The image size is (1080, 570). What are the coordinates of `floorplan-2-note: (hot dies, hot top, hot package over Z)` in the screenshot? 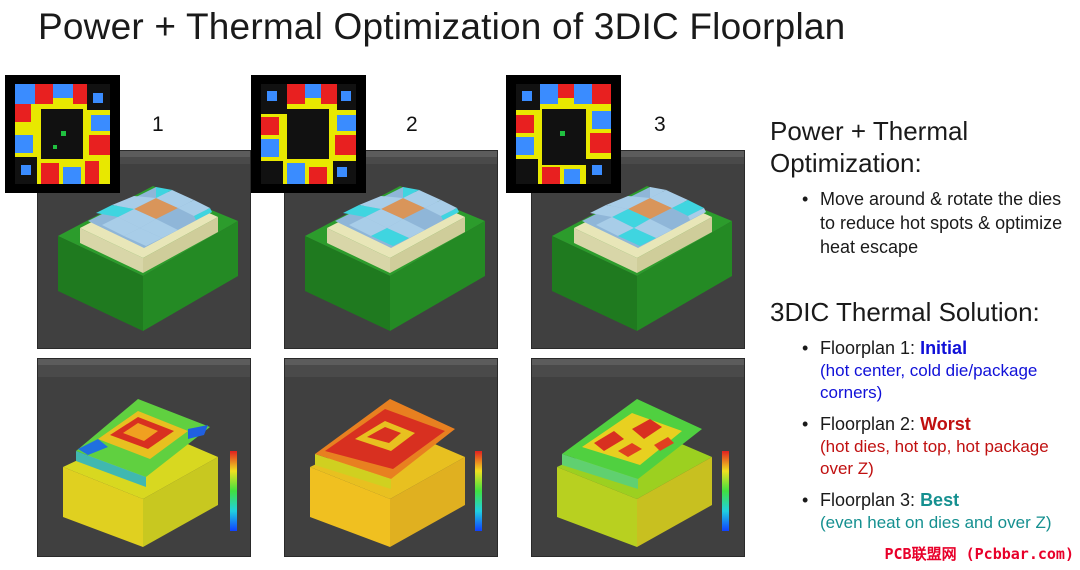 It's located at (934, 457).